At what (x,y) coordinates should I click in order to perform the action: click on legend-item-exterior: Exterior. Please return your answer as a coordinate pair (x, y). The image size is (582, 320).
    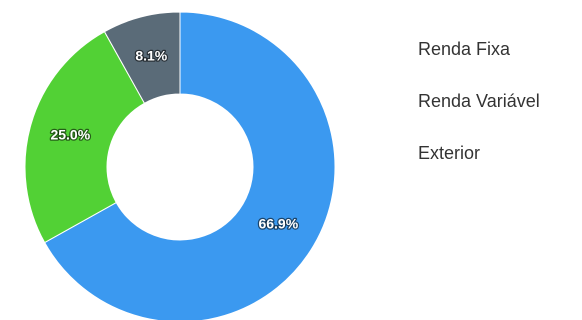
    Looking at the image, I should click on (449, 153).